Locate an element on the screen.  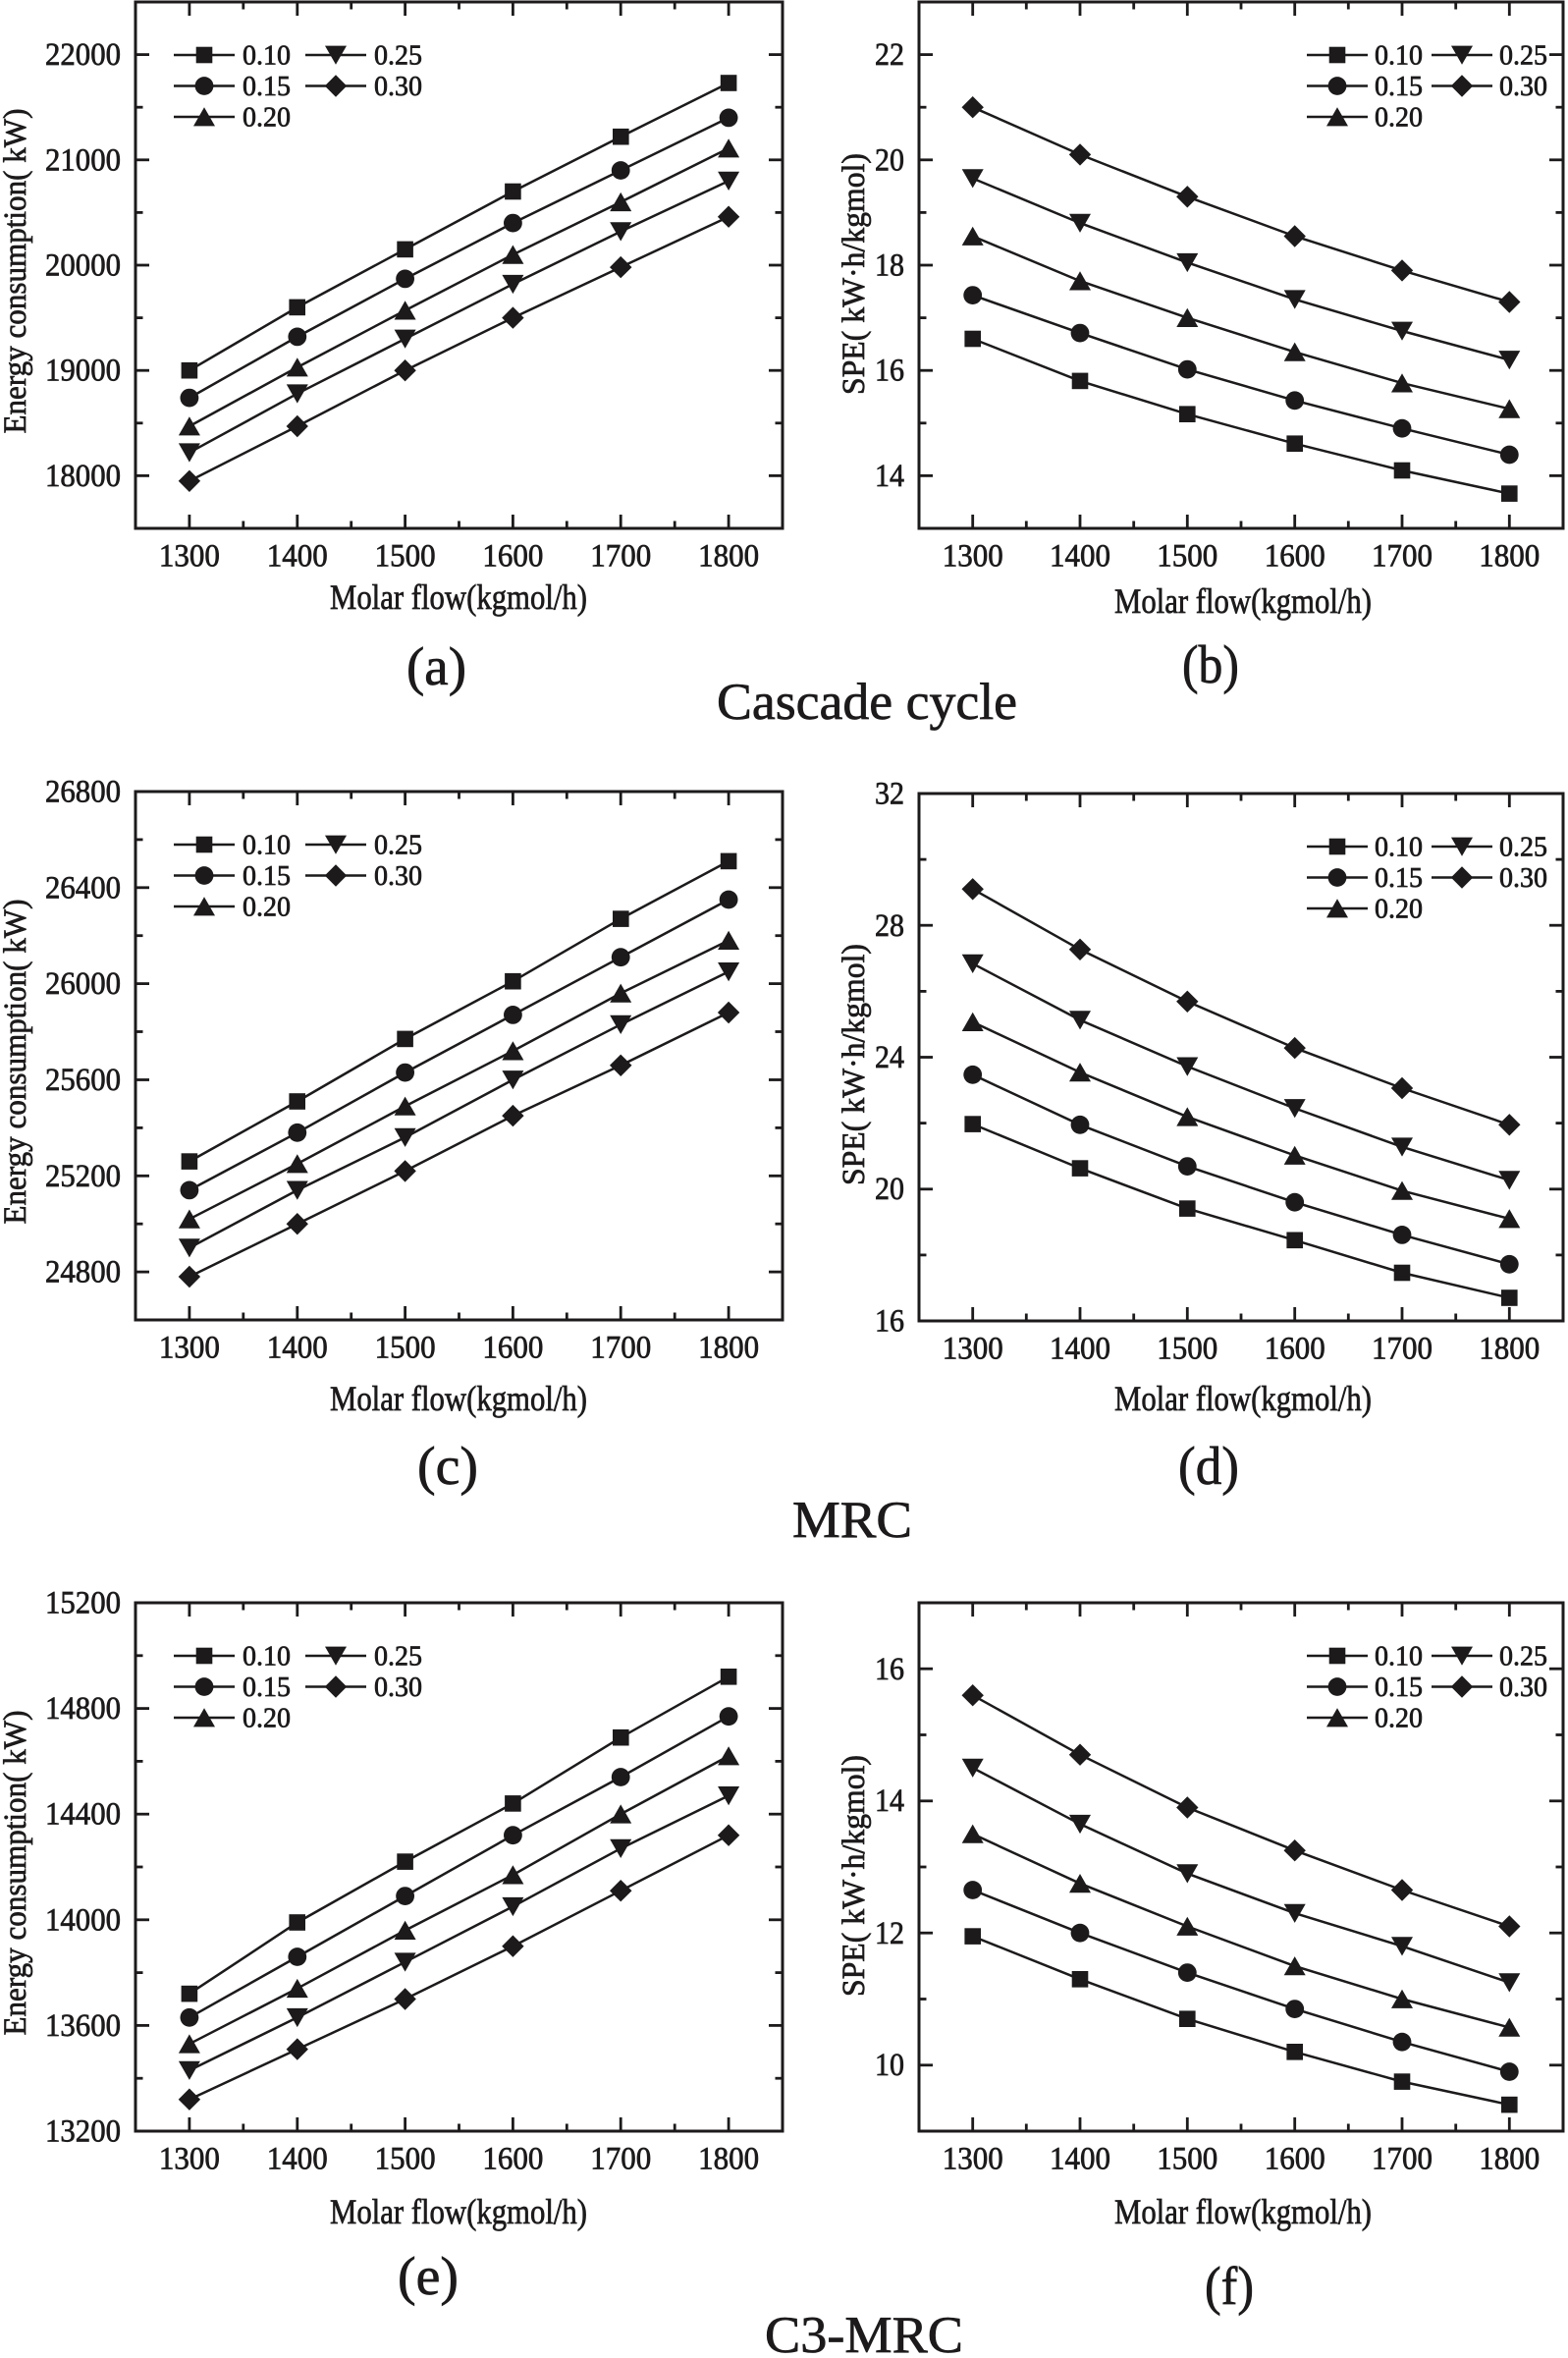
svg-text: 13200 is located at coordinates (83, 2132).